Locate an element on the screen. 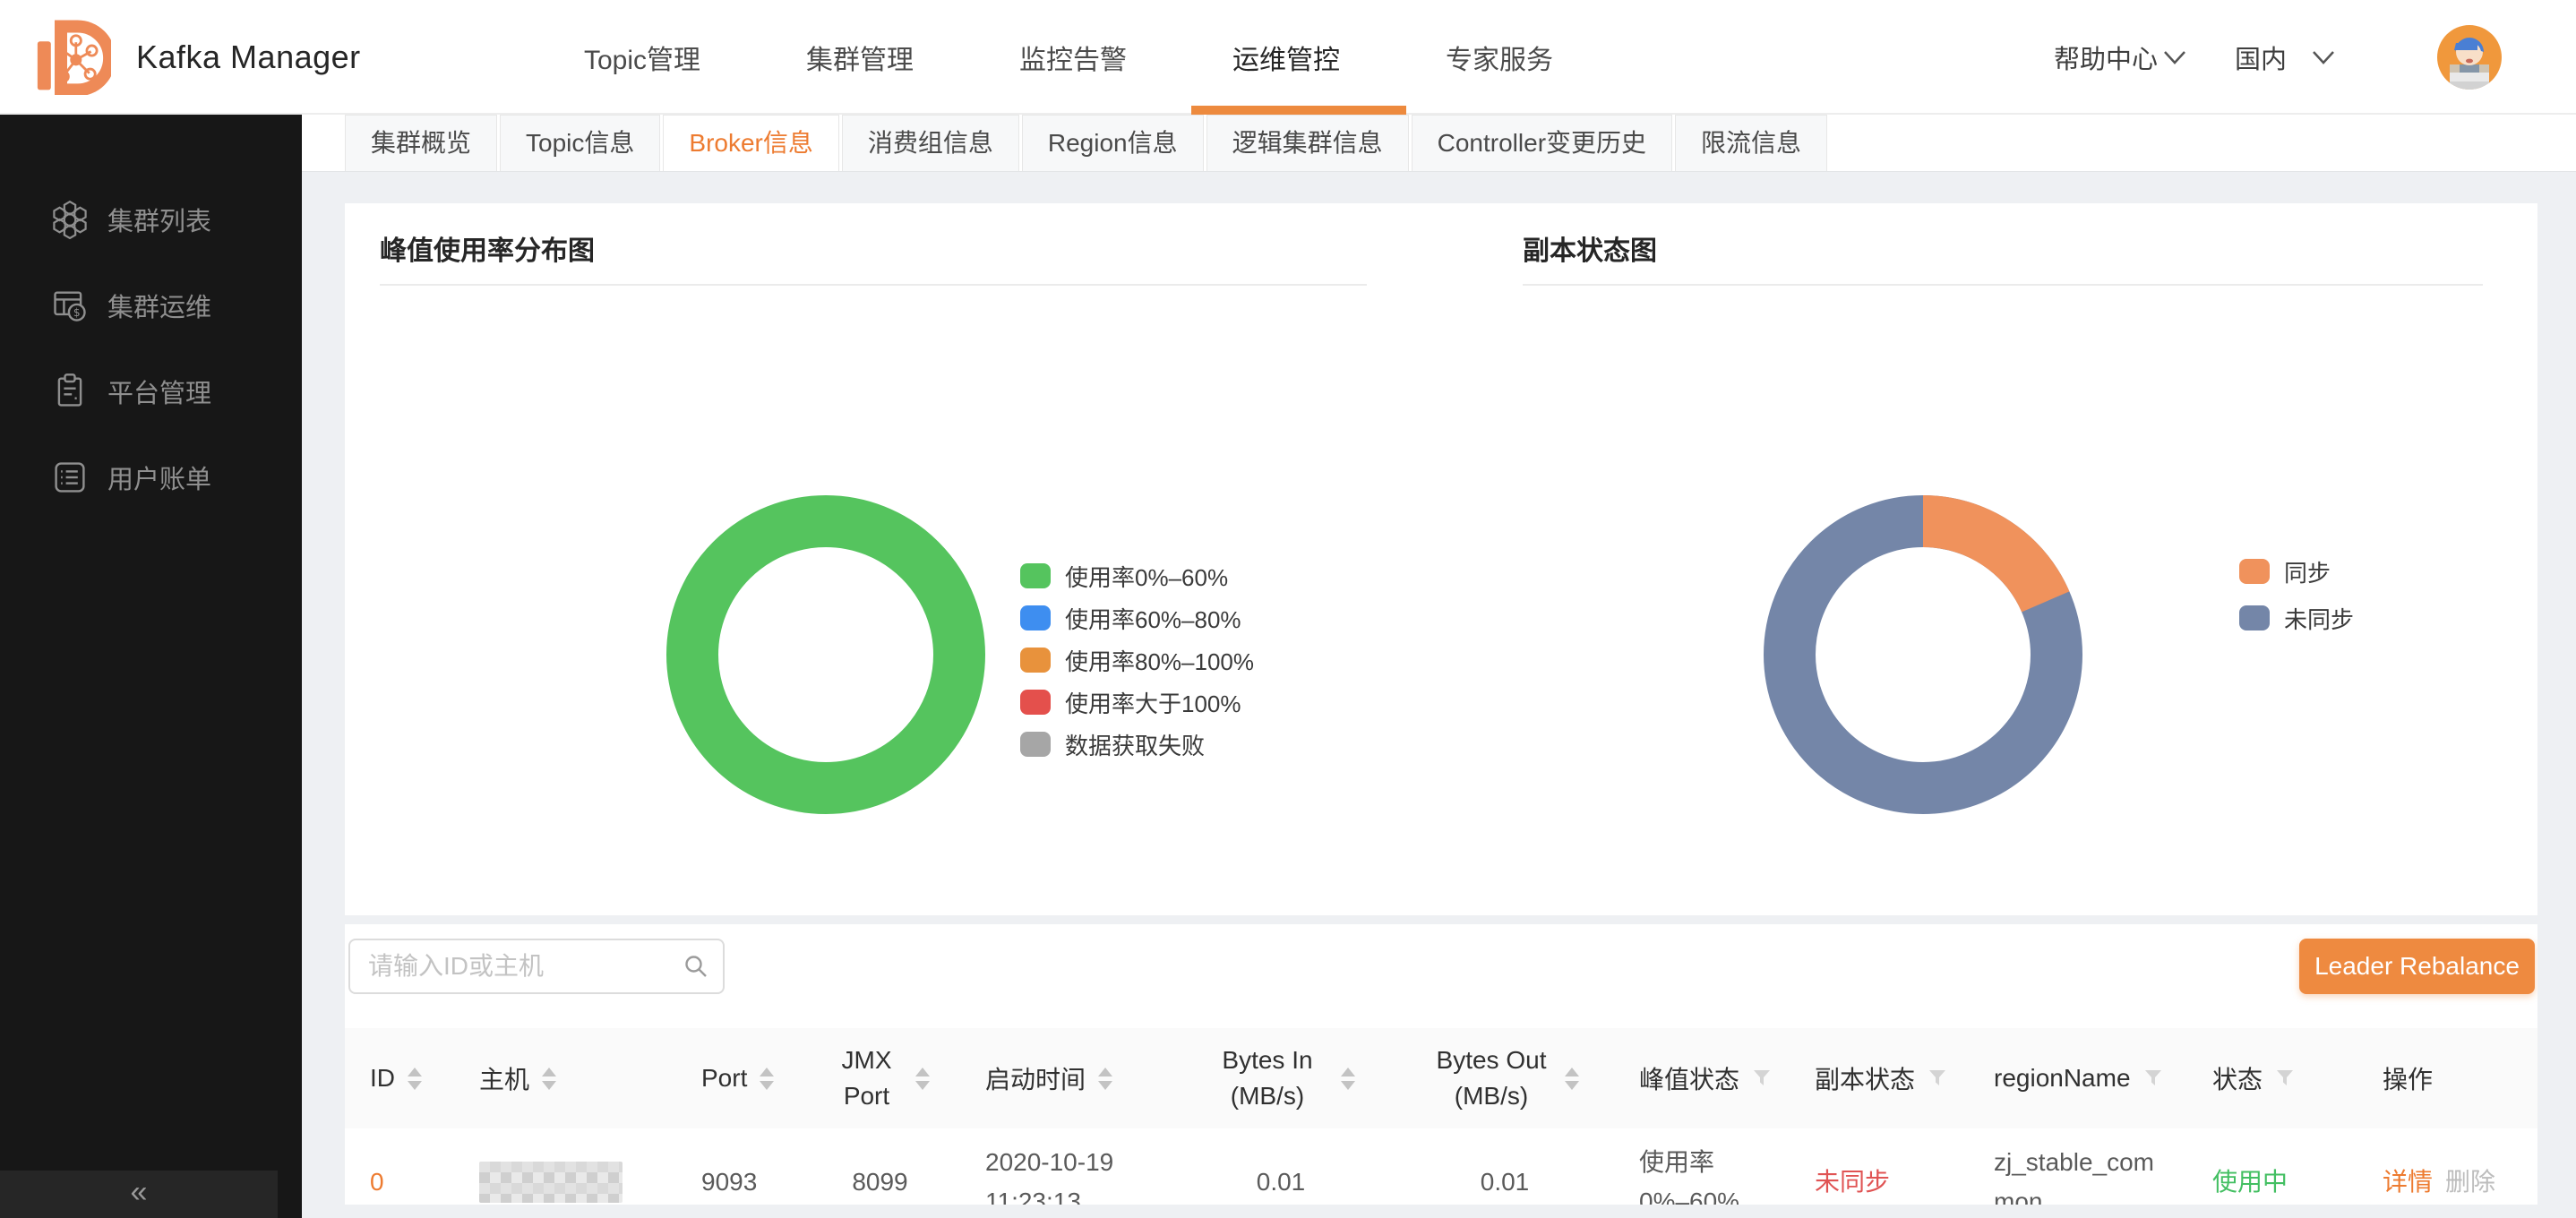  active-nav-underline is located at coordinates (1298, 110).